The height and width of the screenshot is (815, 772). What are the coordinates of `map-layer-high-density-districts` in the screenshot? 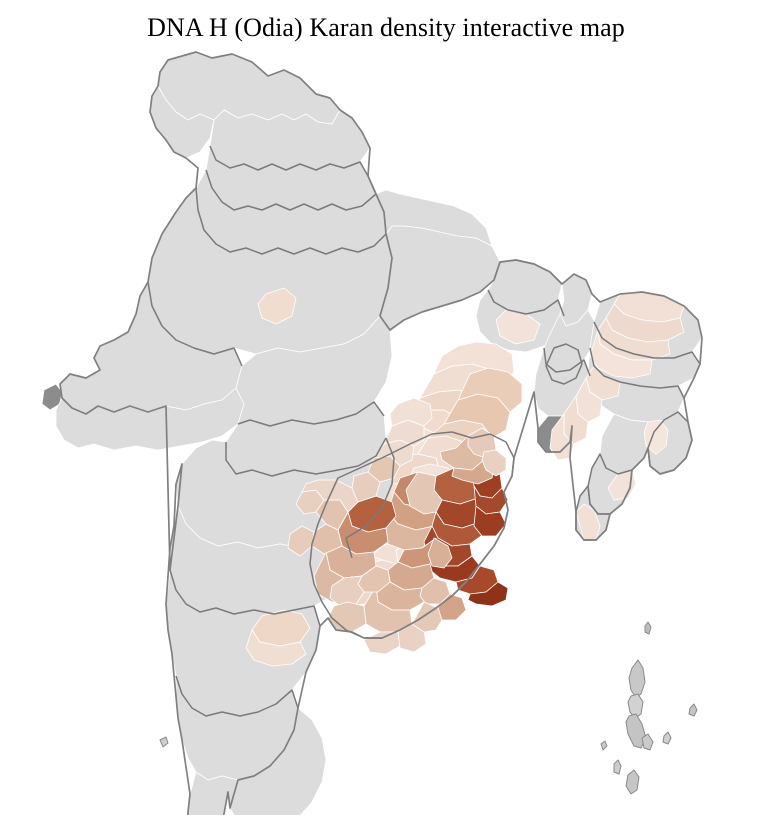 It's located at (398, 526).